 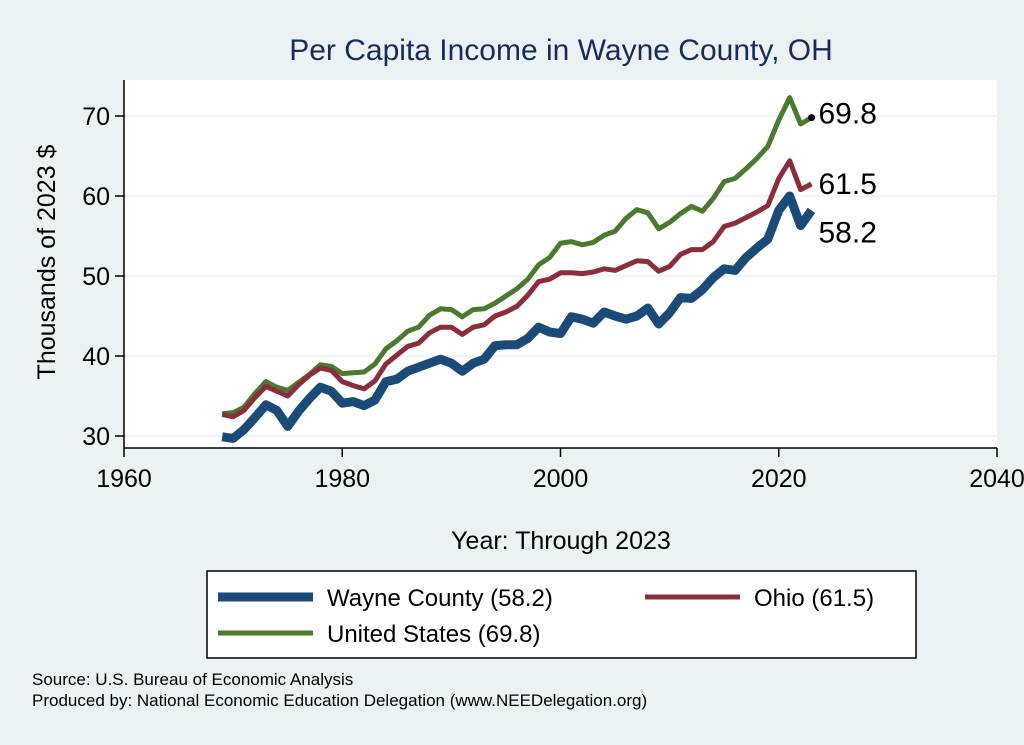 What do you see at coordinates (342, 479) in the screenshot?
I see `x-tick-label-1: 1980` at bounding box center [342, 479].